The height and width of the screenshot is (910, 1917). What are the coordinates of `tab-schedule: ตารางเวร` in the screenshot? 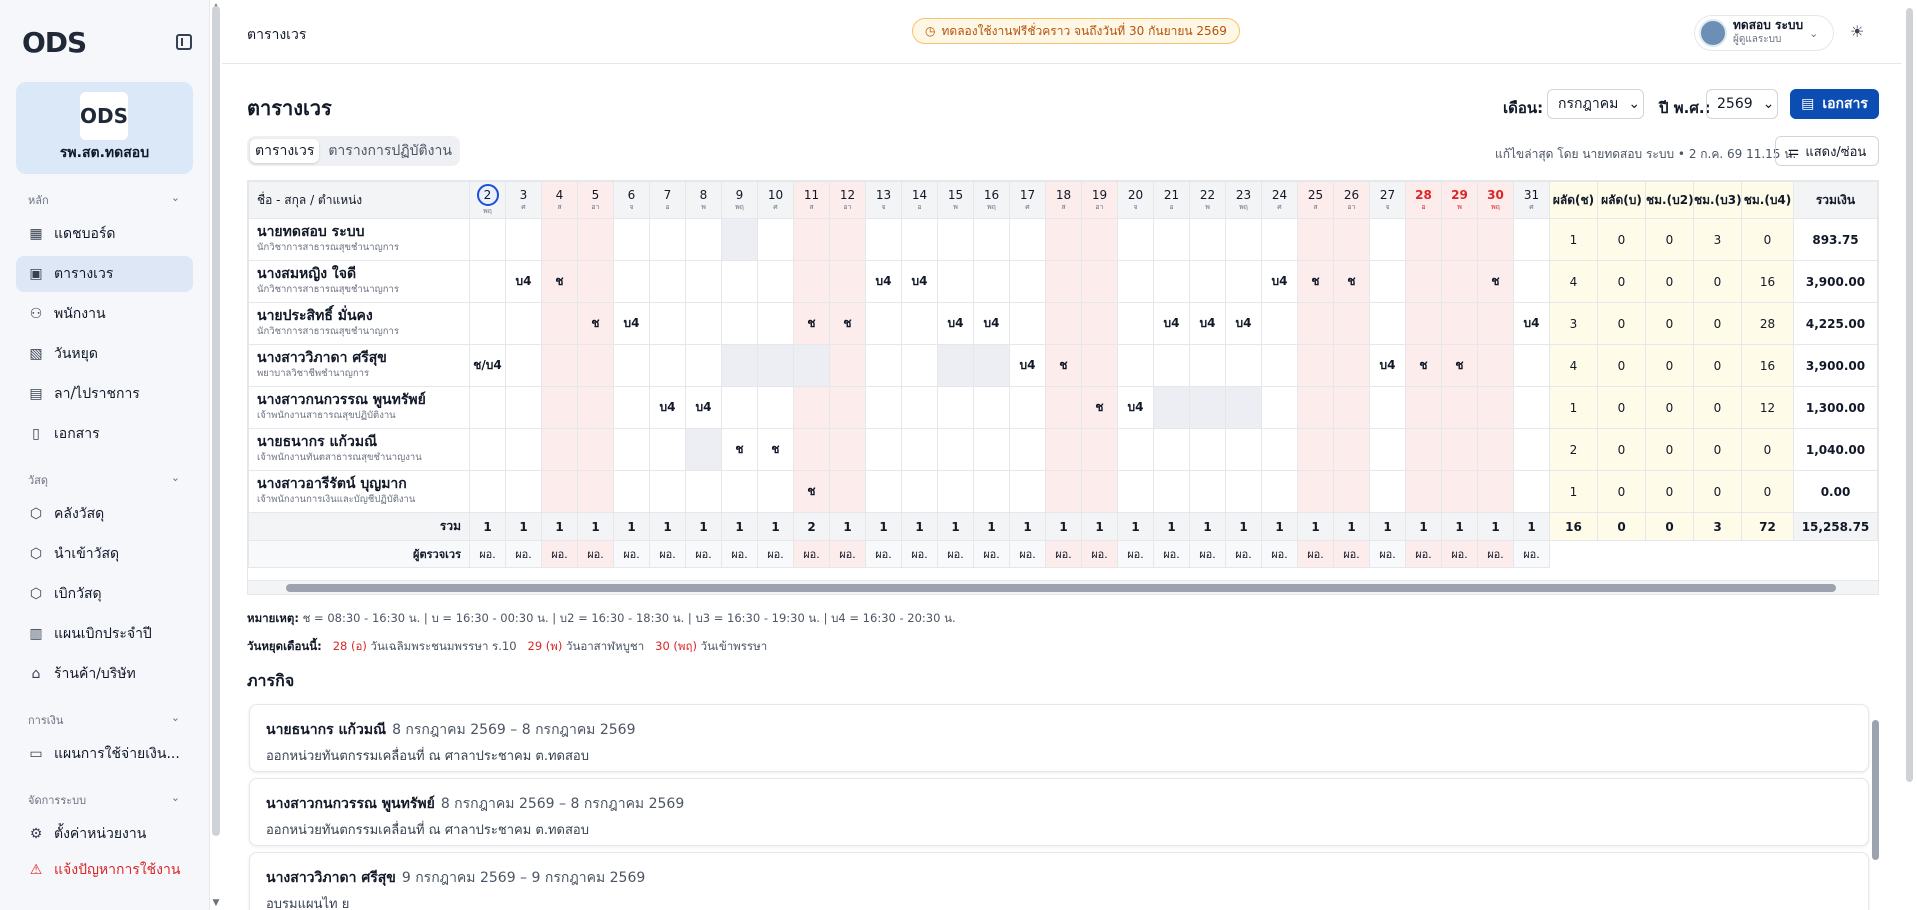 It's located at (285, 151).